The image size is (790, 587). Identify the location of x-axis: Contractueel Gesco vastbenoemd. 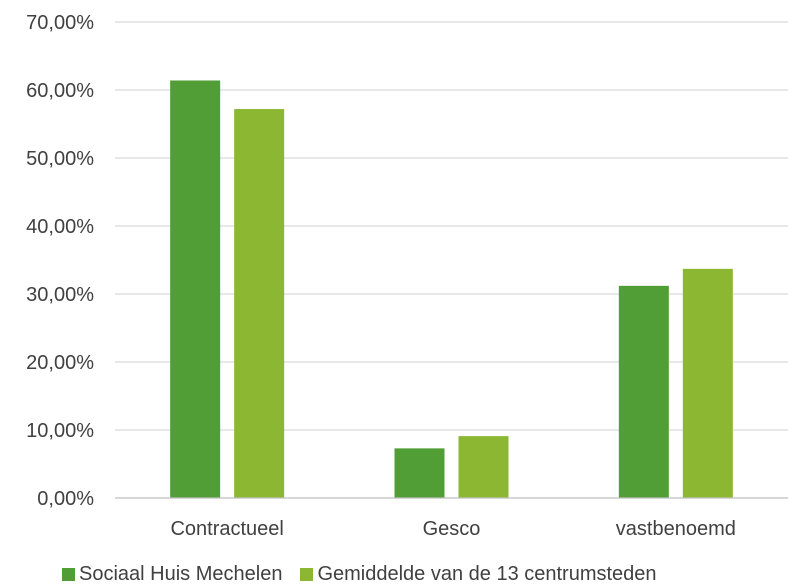
(451, 518).